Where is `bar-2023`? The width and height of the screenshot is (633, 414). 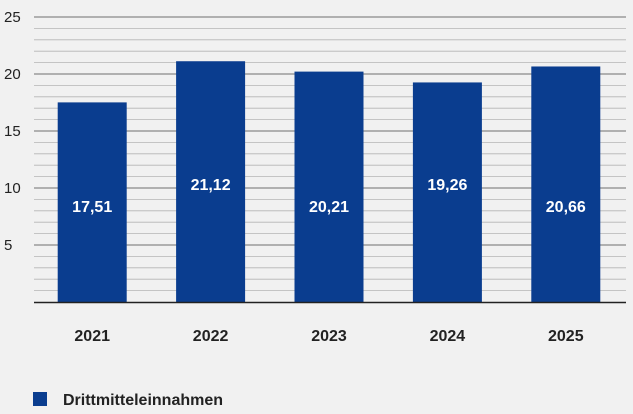
bar-2023 is located at coordinates (329, 186).